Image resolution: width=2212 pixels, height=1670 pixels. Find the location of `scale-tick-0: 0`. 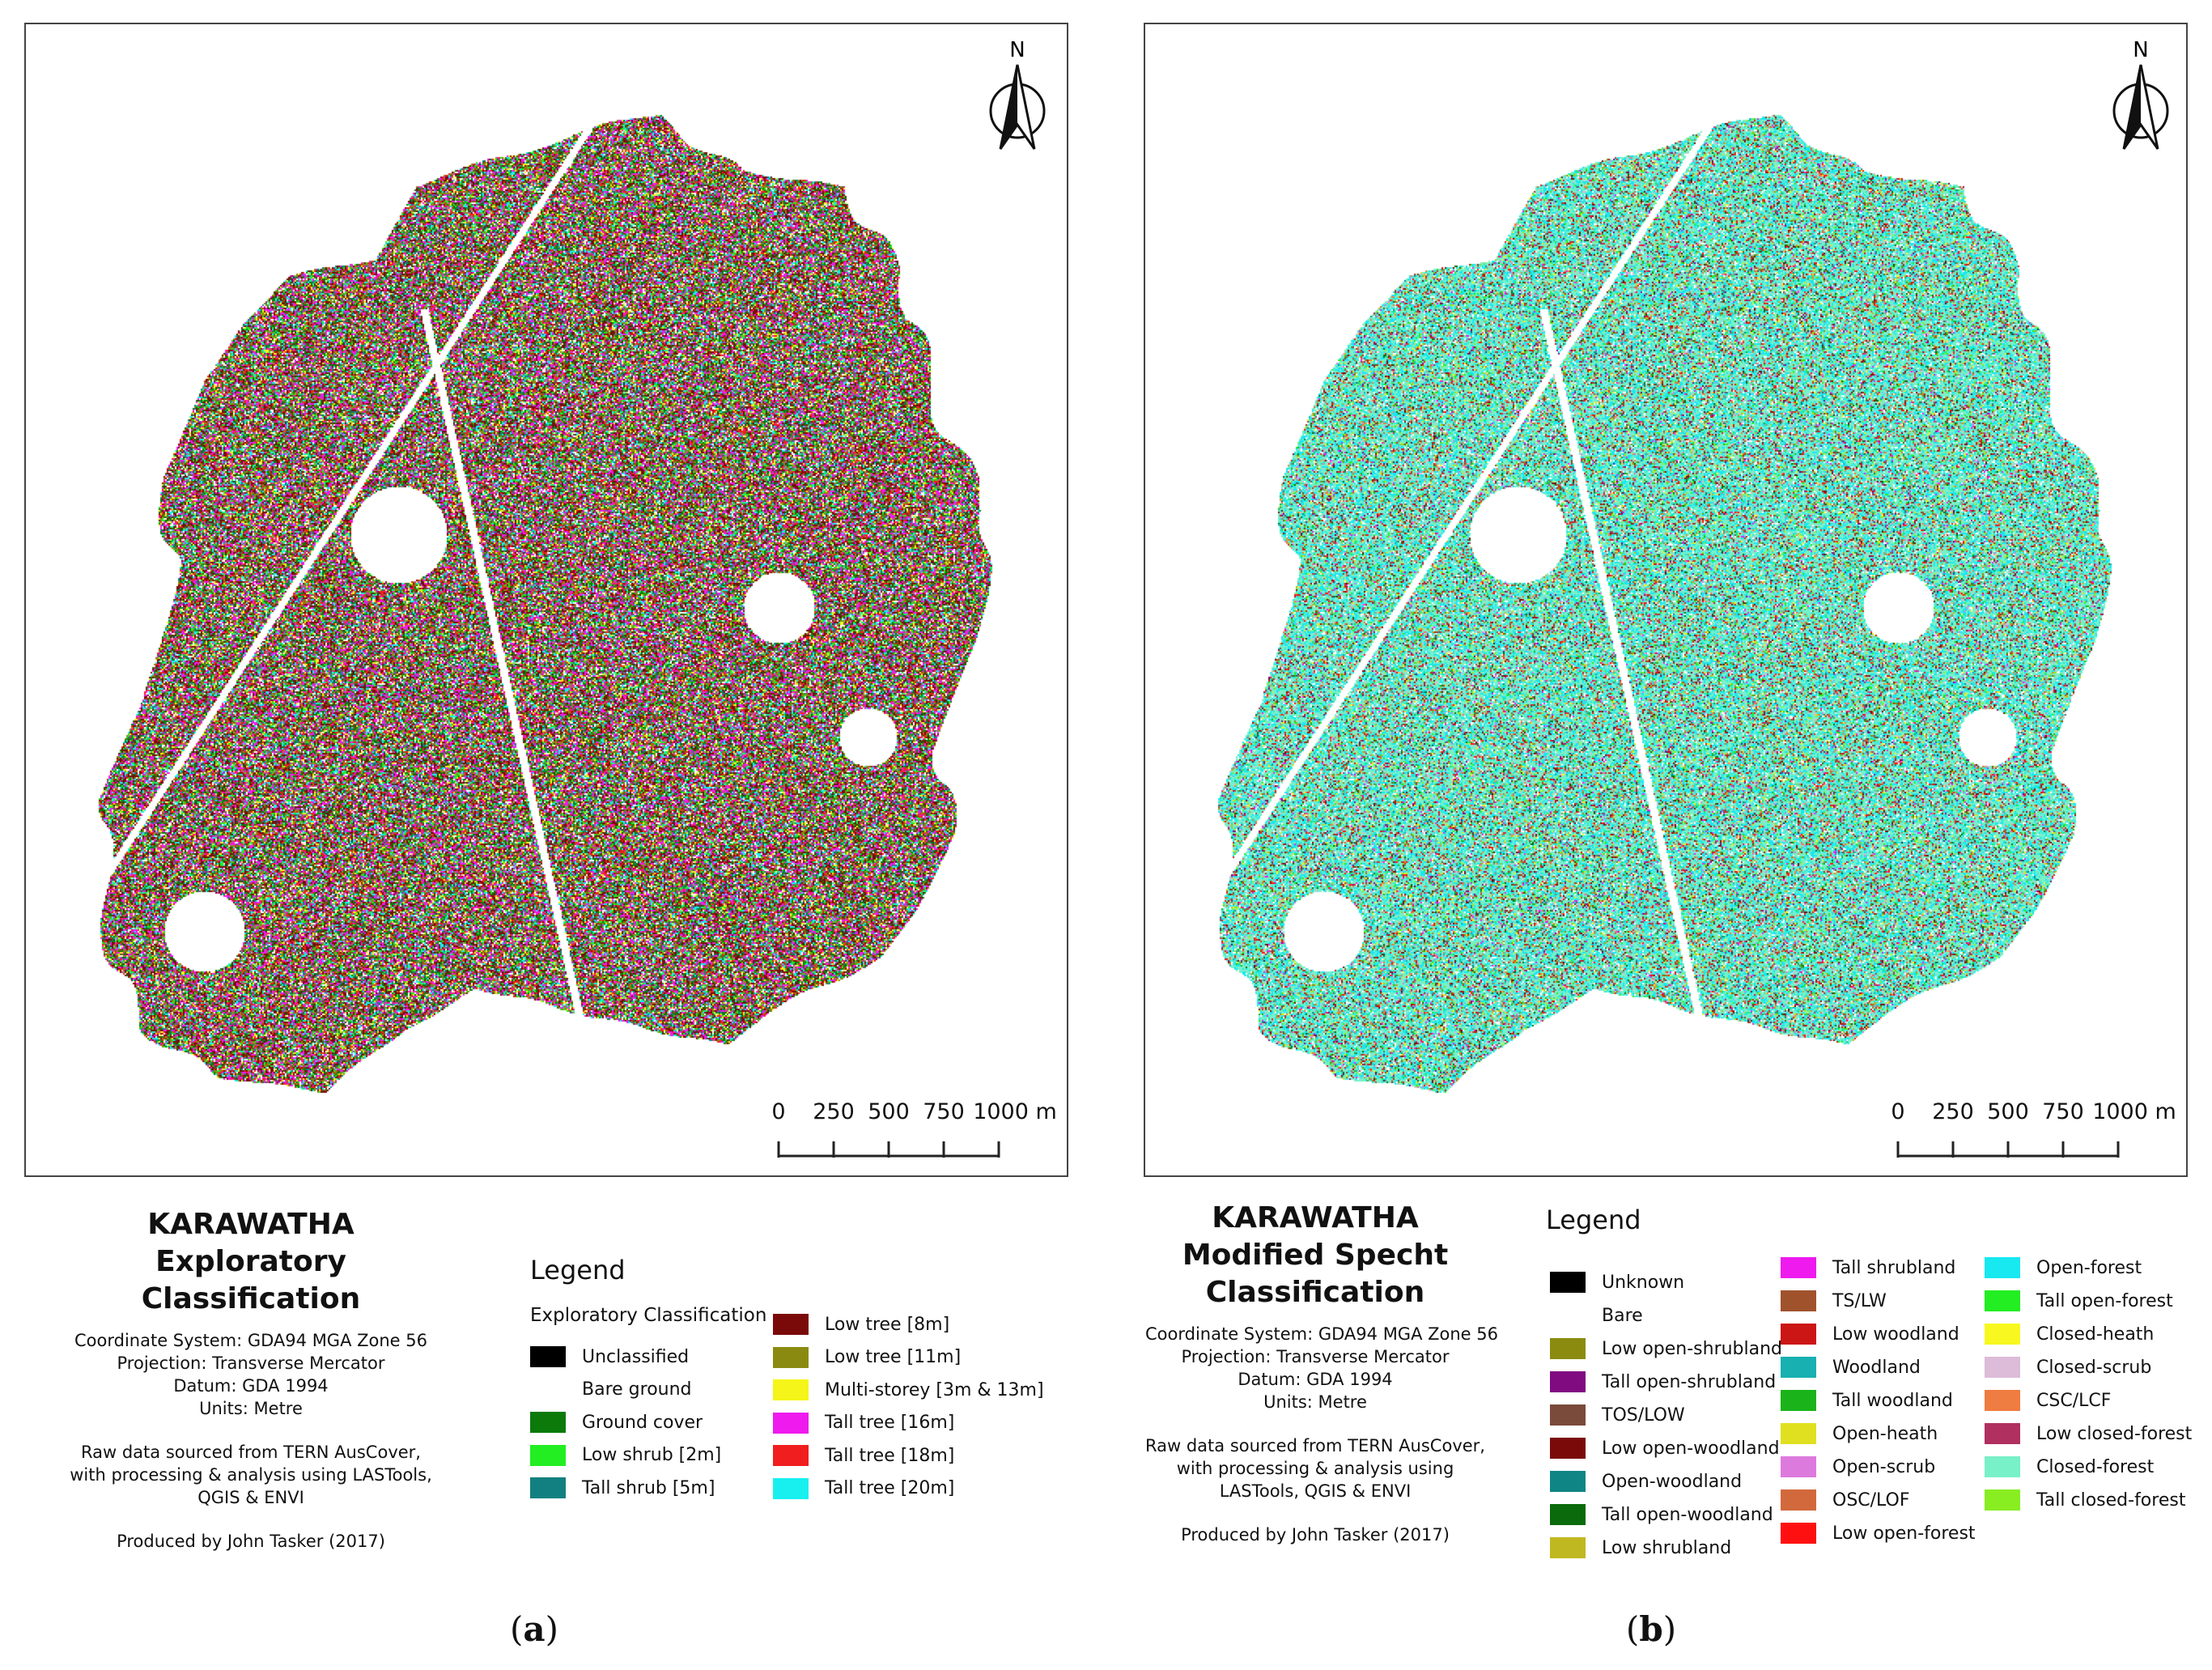

scale-tick-0: 0 is located at coordinates (778, 1111).